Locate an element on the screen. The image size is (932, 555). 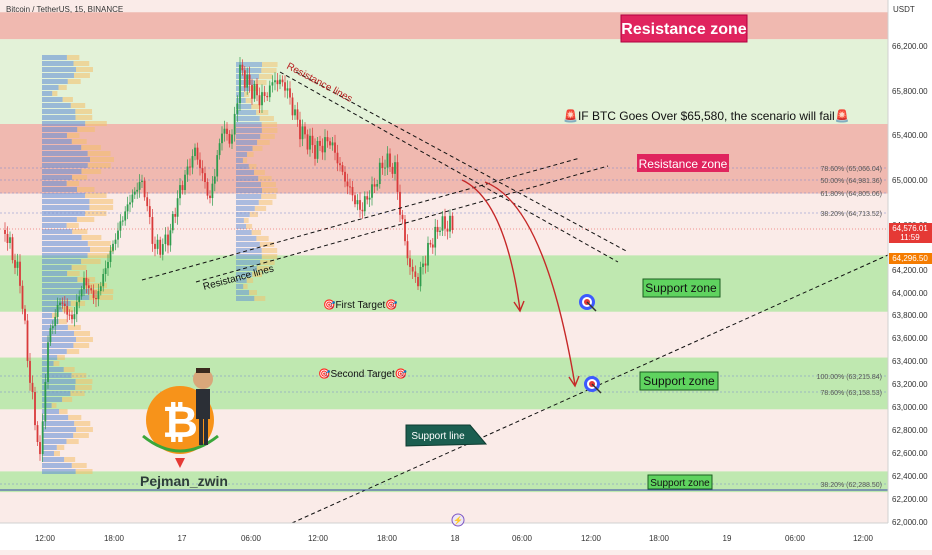
first-target-label: 🎯First Target🎯 is located at coordinates (360, 305).